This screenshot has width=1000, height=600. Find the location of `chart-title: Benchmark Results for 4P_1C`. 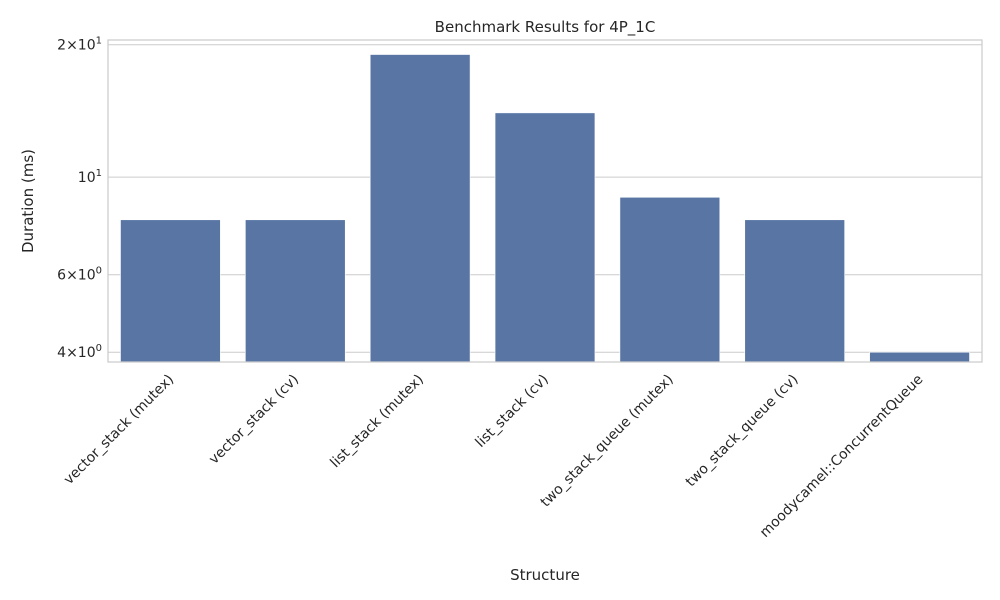

chart-title: Benchmark Results for 4P_1C is located at coordinates (545, 27).